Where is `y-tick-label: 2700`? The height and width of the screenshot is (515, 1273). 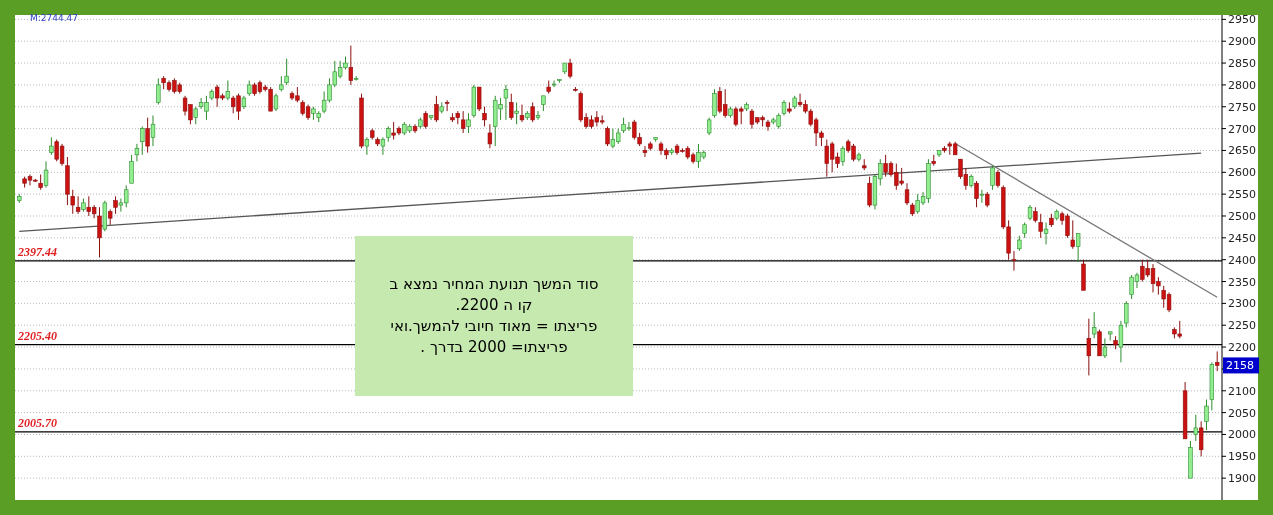
y-tick-label: 2700 is located at coordinates (1242, 129).